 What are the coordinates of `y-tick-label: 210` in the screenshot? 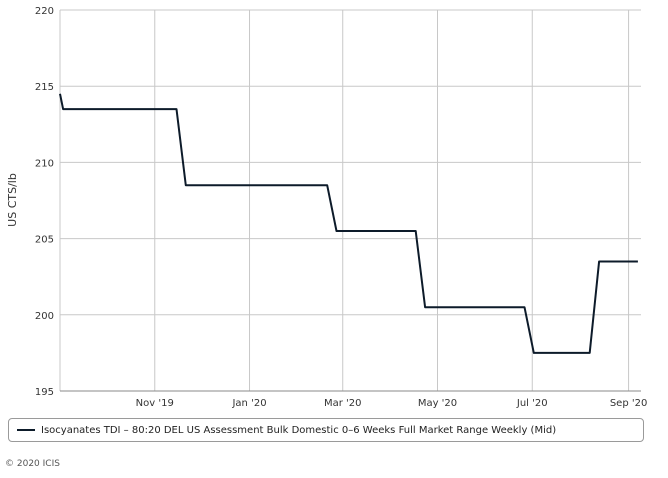 It's located at (44, 163).